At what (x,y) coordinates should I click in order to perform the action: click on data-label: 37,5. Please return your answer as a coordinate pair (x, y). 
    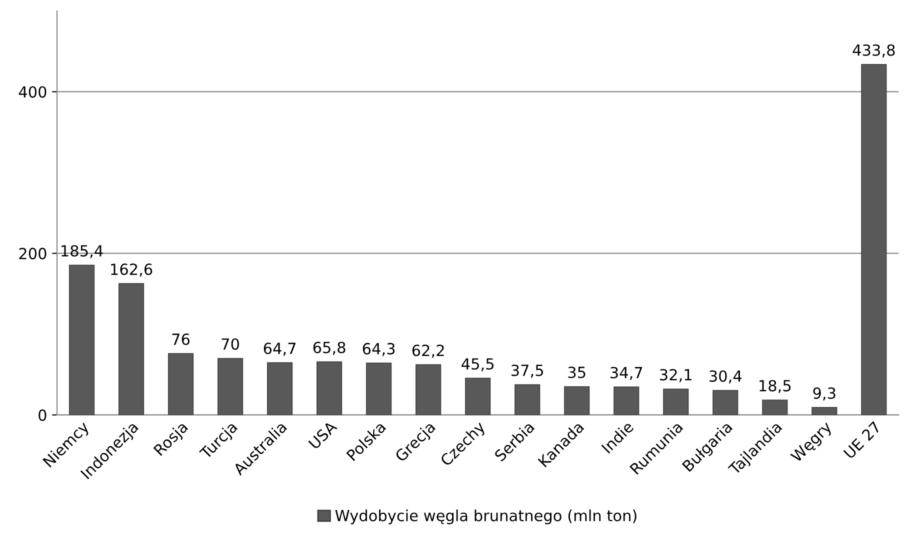
    Looking at the image, I should click on (528, 371).